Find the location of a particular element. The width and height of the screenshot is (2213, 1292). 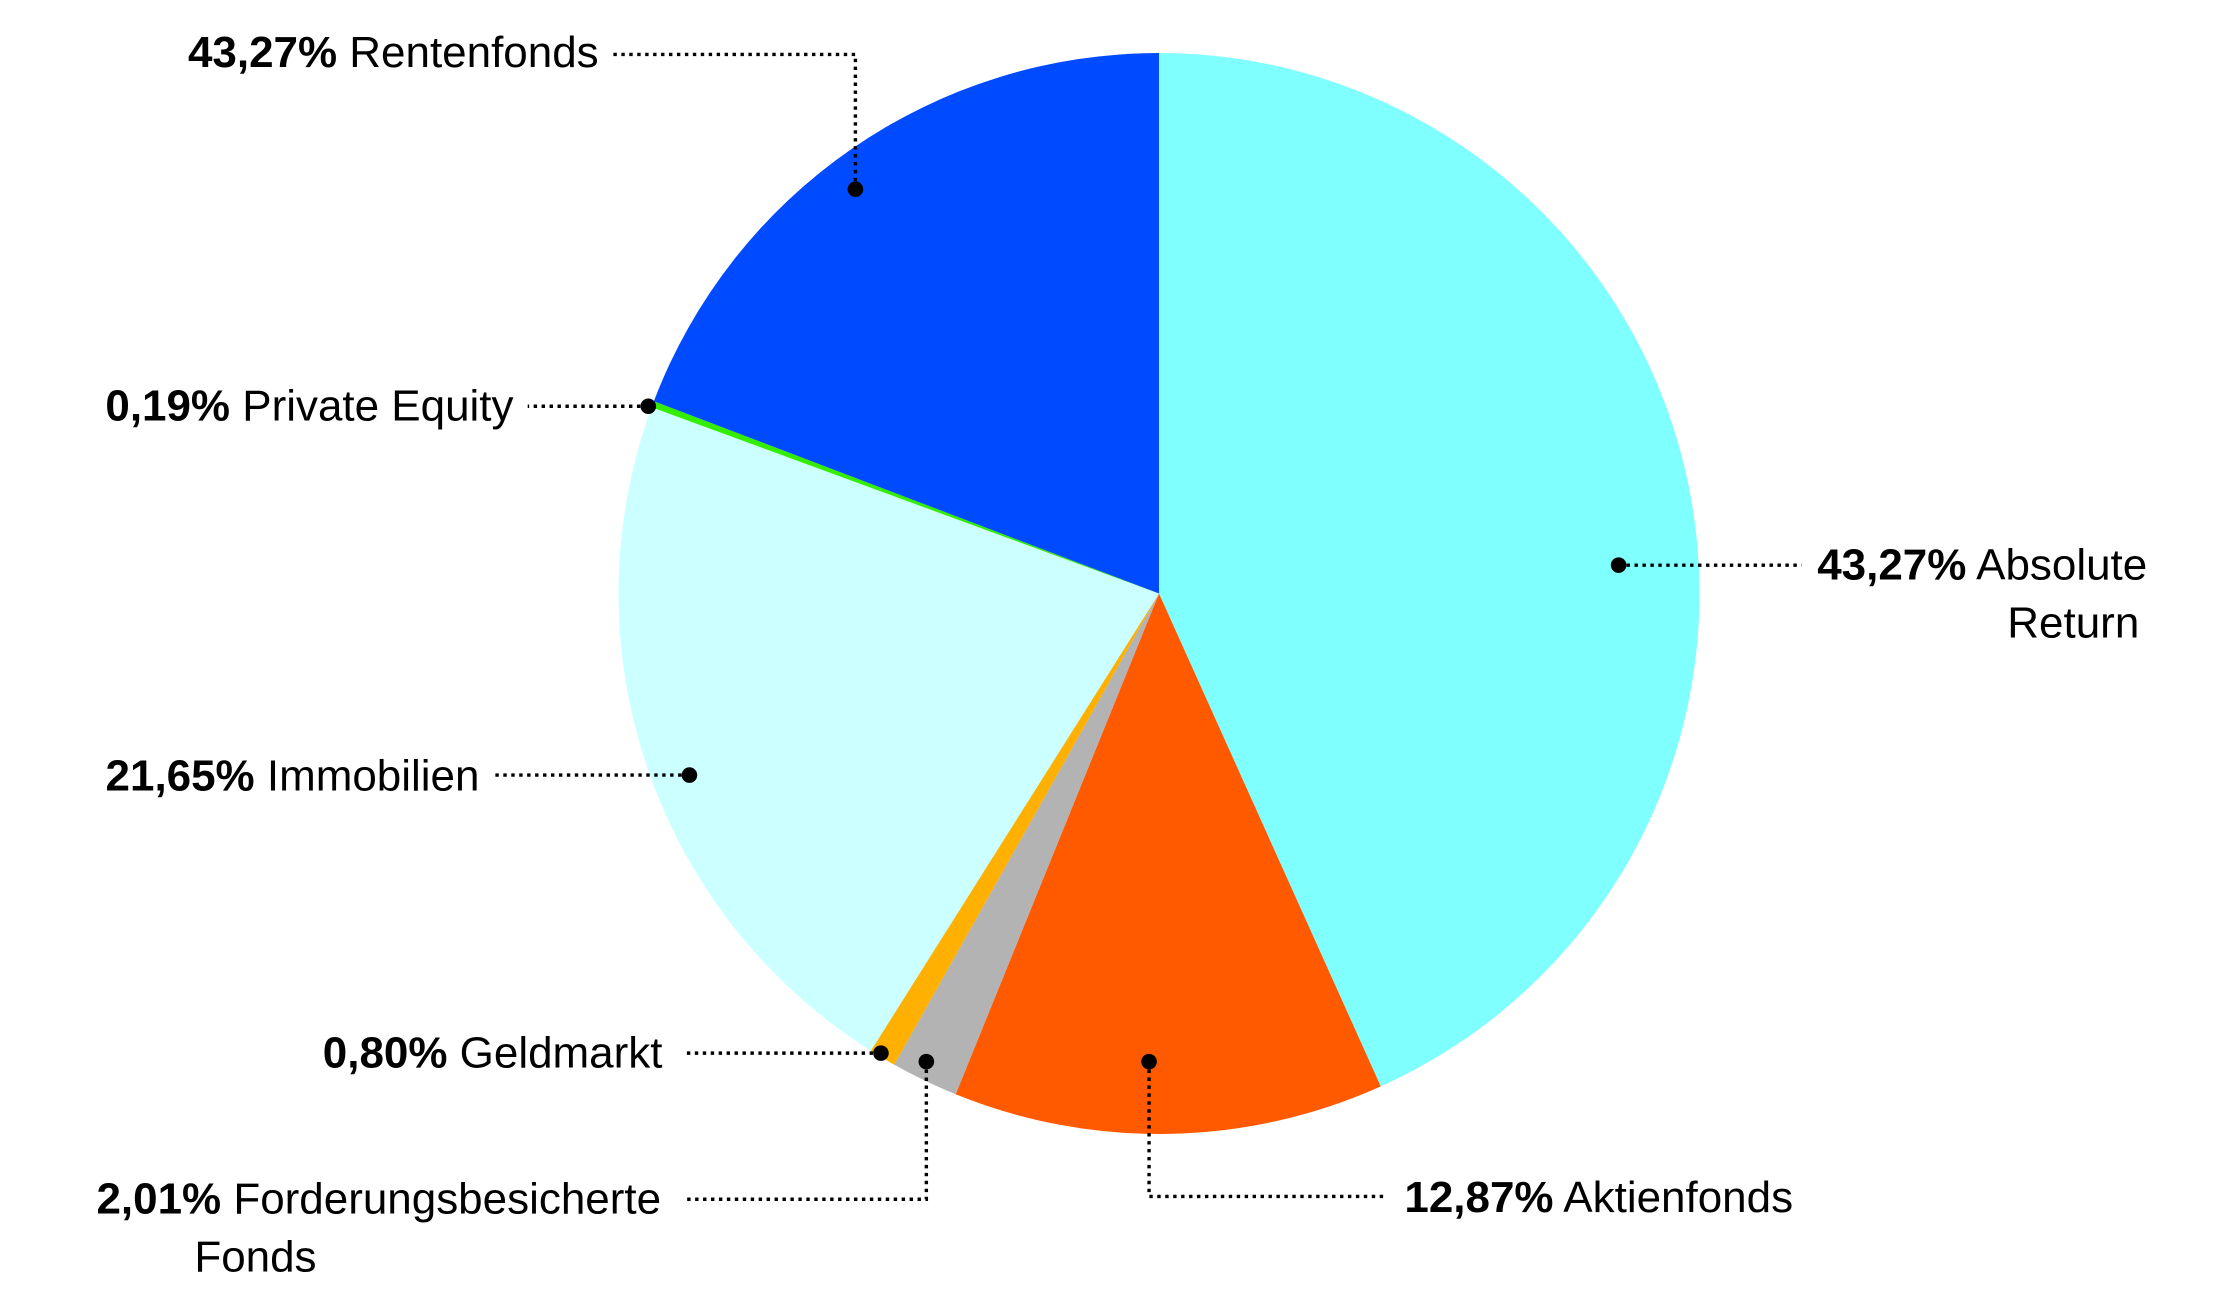

leader-dot-forderungsbesicherte-fonds is located at coordinates (926, 1061).